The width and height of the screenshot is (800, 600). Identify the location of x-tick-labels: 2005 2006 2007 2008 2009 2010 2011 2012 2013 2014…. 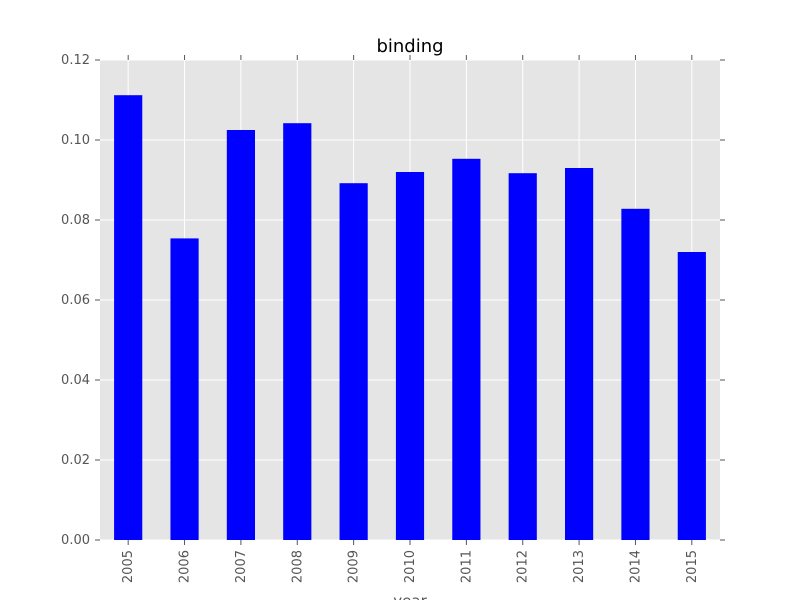
(410, 566).